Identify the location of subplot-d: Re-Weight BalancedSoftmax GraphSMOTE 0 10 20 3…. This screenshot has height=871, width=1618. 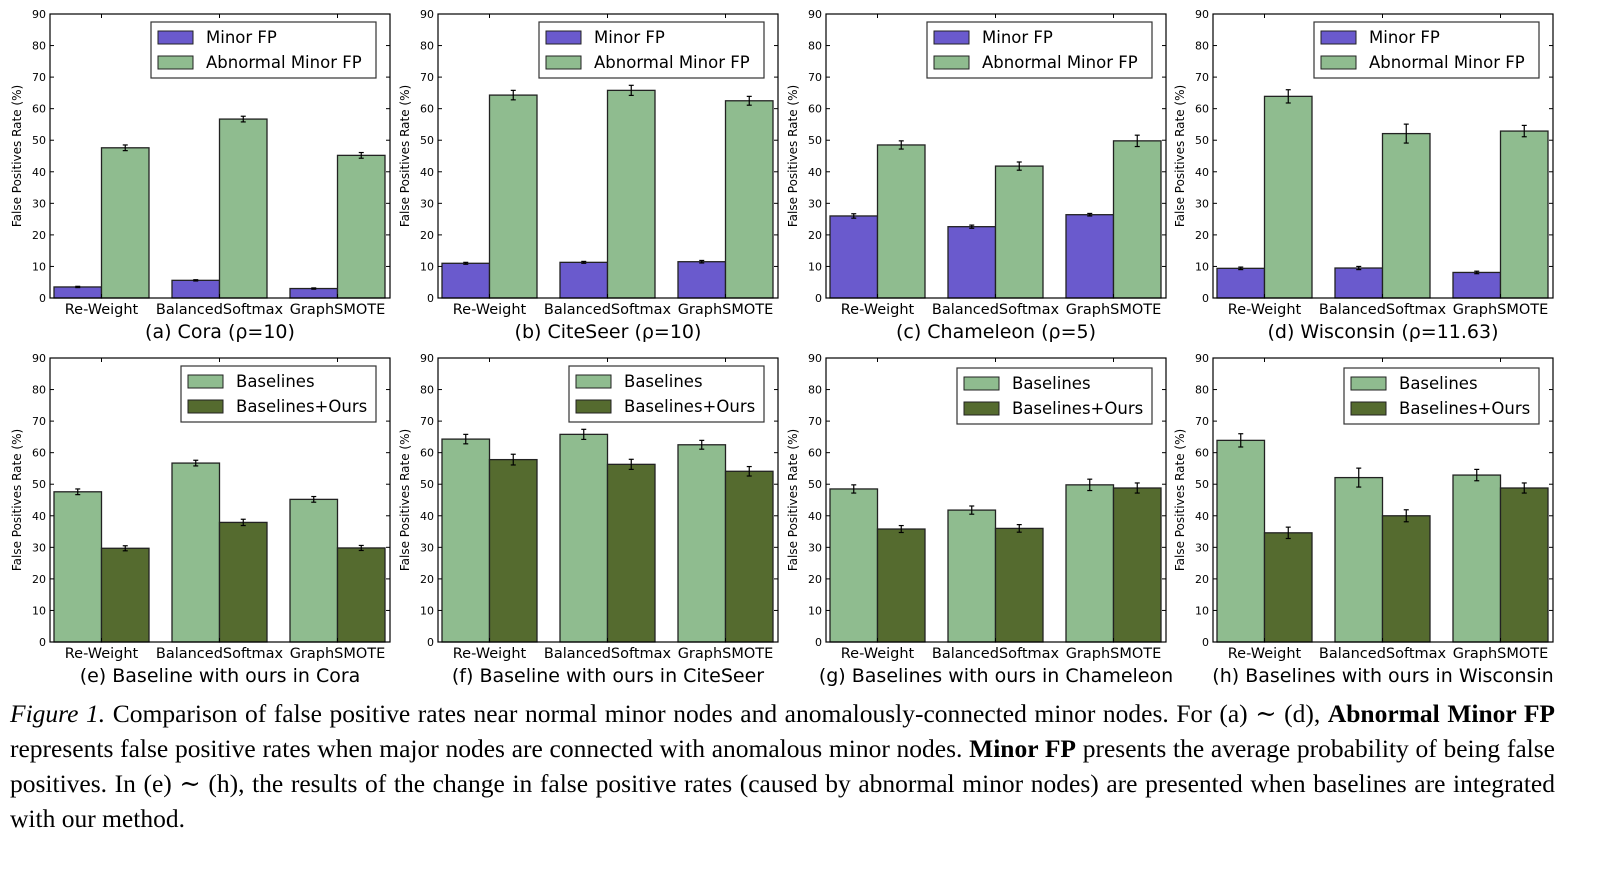
(1363, 175).